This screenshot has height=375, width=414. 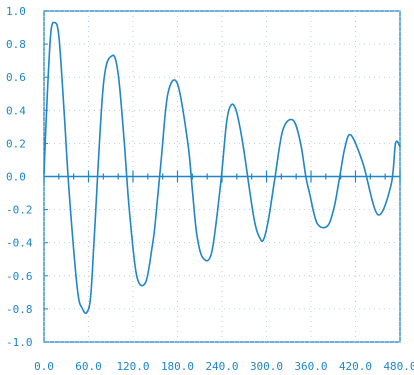 What do you see at coordinates (19, 210) in the screenshot?
I see `y-tick-label: -0.2` at bounding box center [19, 210].